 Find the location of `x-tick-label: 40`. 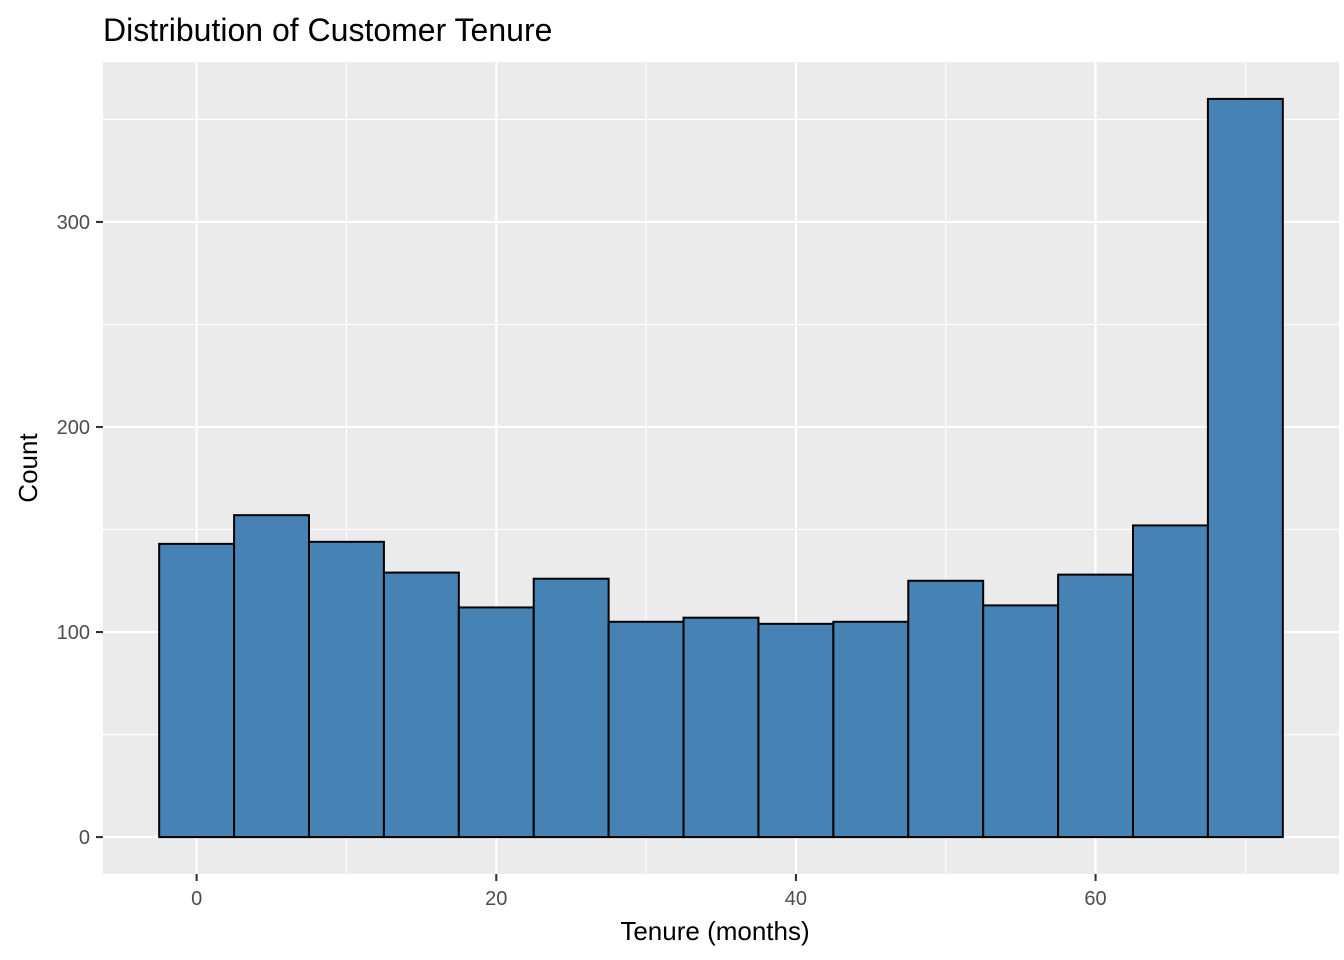

x-tick-label: 40 is located at coordinates (796, 899).